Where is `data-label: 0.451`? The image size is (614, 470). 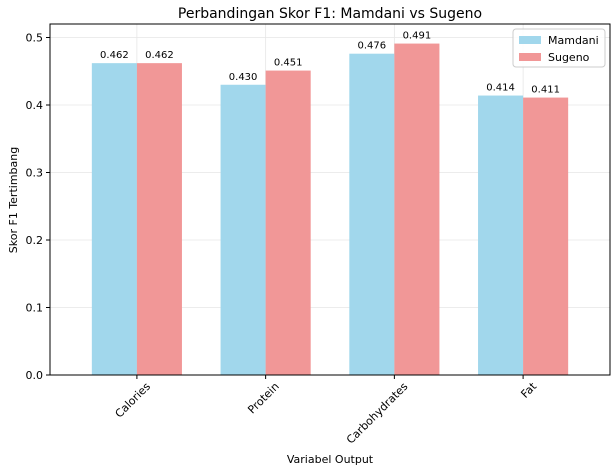
data-label: 0.451 is located at coordinates (288, 63).